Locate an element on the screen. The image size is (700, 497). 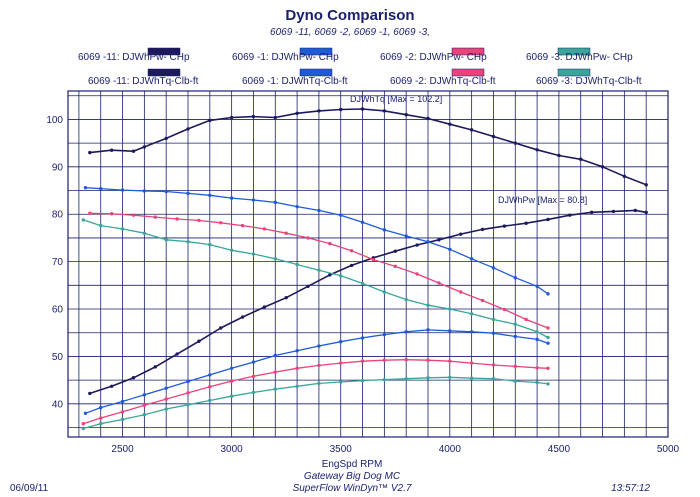
y-tick-label: 80 is located at coordinates (58, 215).